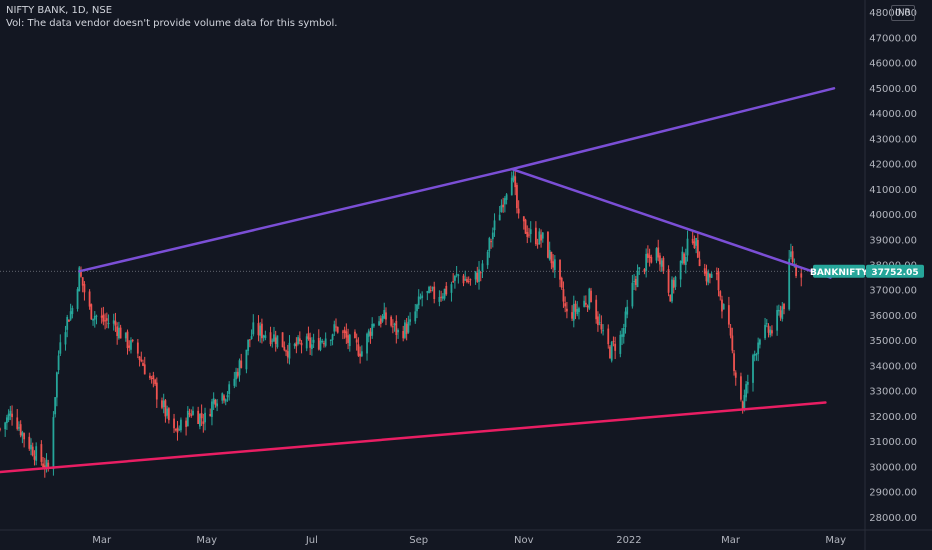 The image size is (932, 550). What do you see at coordinates (893, 493) in the screenshot?
I see `y-tick-label: 29000.00` at bounding box center [893, 493].